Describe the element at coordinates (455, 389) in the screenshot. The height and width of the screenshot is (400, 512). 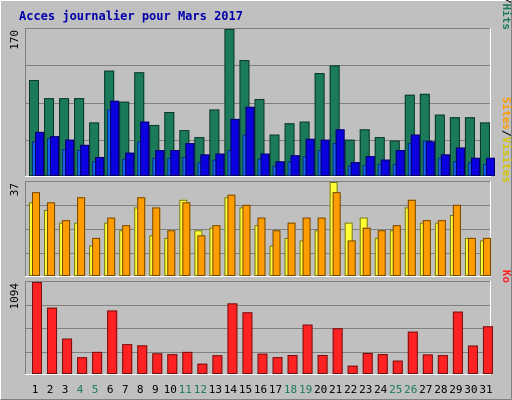
I see `x-tick-label: 29` at that location.